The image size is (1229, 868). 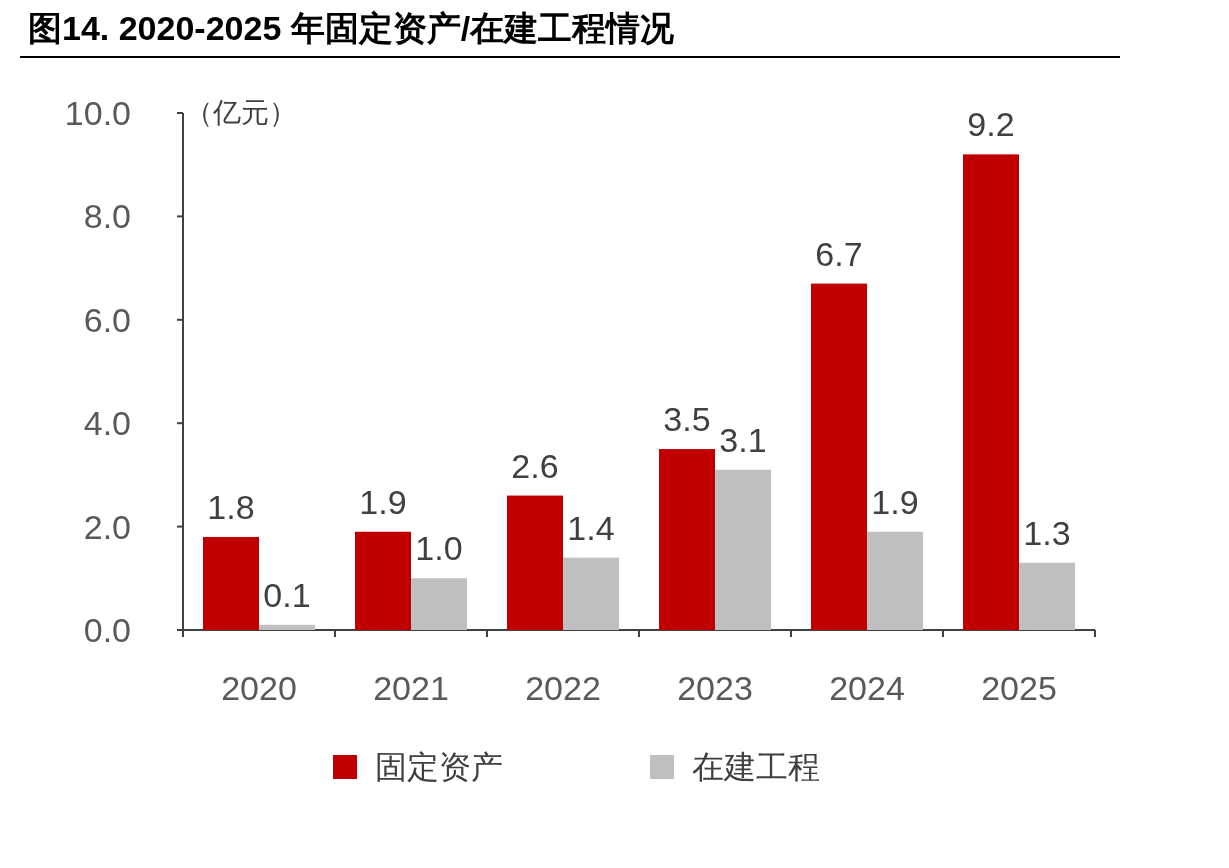 What do you see at coordinates (107, 526) in the screenshot?
I see `y-tick-label: 2.0` at bounding box center [107, 526].